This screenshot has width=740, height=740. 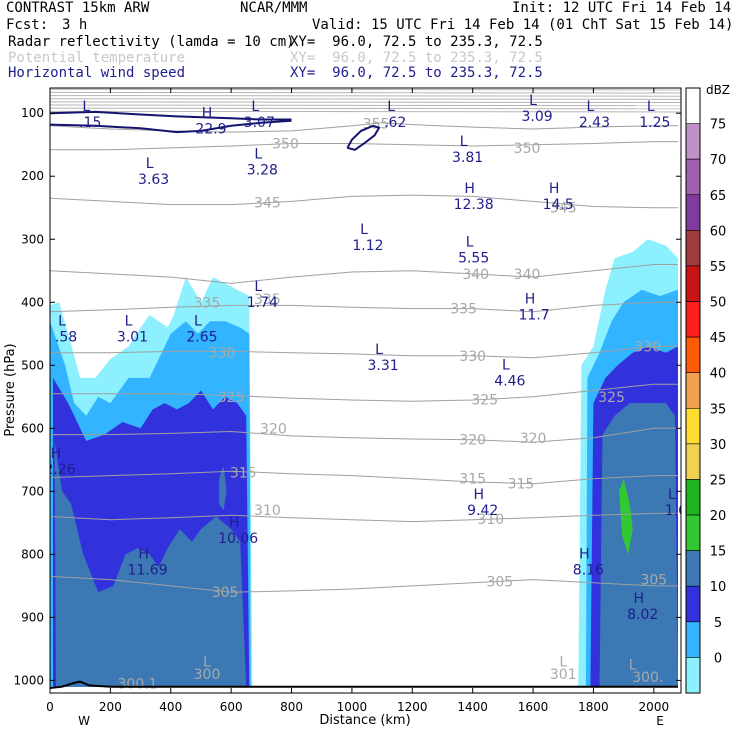 I want to click on x-tick-label: 1800, so click(x=593, y=707).